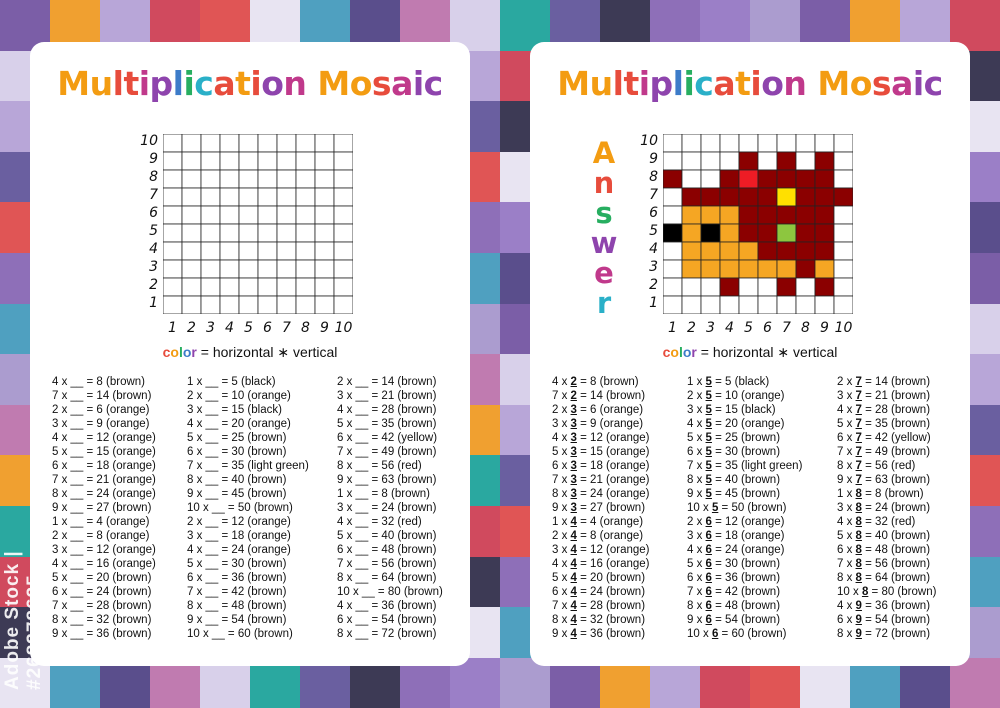 The height and width of the screenshot is (708, 1000). Describe the element at coordinates (229, 328) in the screenshot. I see `x-tick-label: 4` at that location.